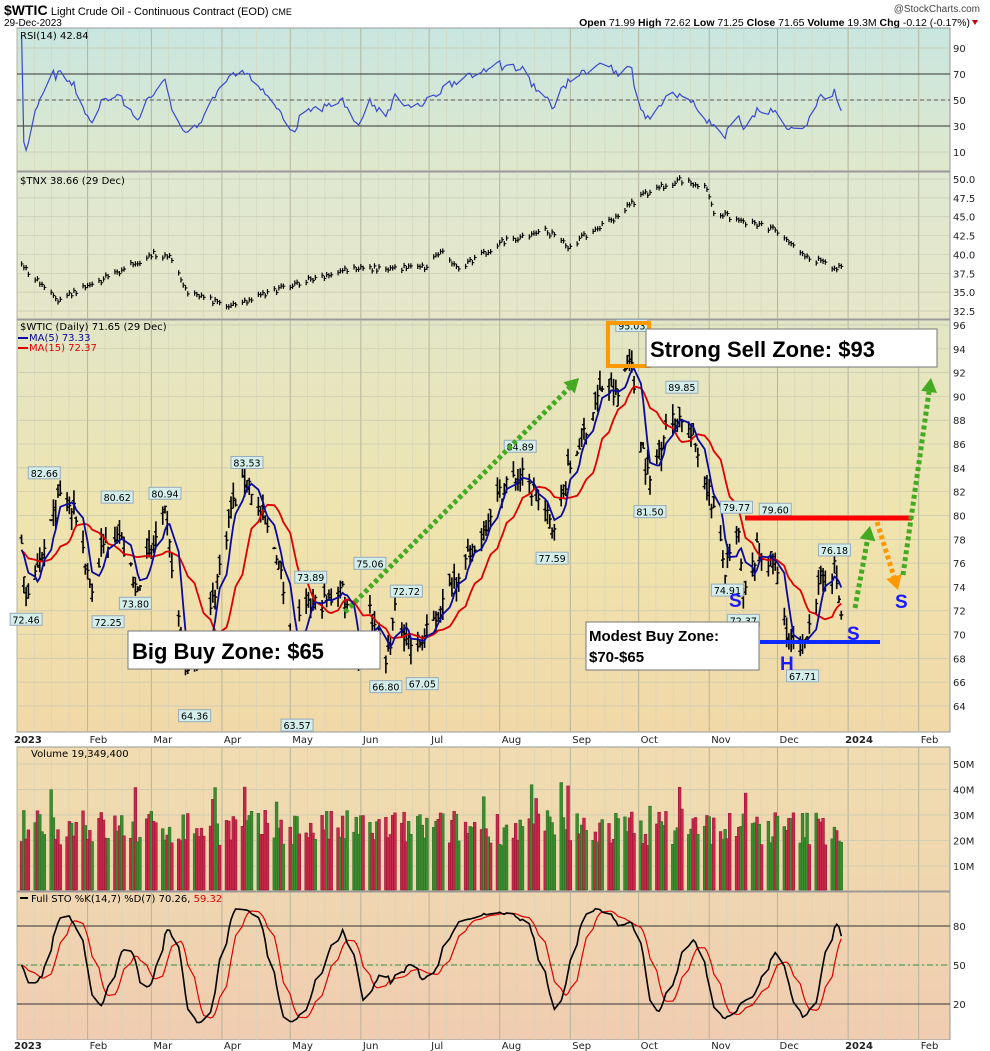 The image size is (990, 1051). Describe the element at coordinates (853, 634) in the screenshot. I see `right-shoulder-label: S` at that location.